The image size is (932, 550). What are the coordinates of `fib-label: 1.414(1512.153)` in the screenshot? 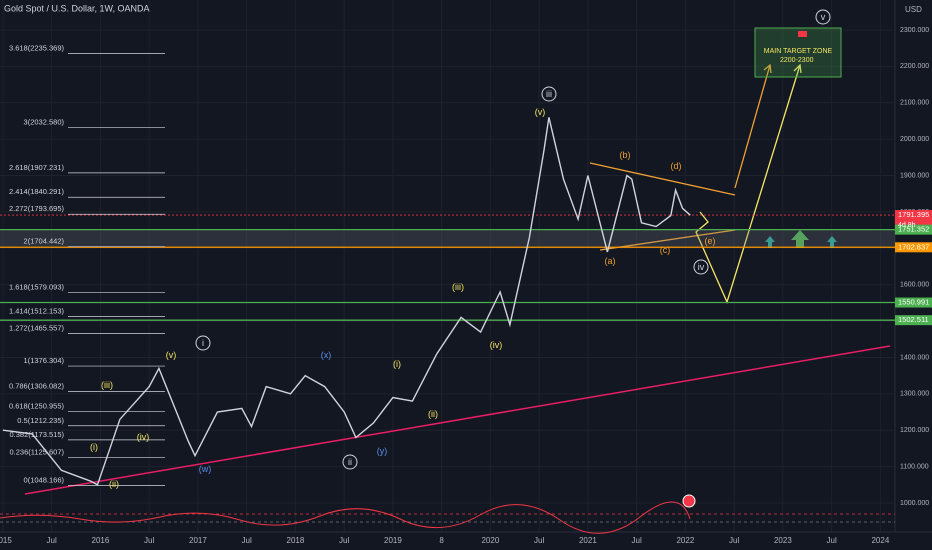 It's located at (37, 311).